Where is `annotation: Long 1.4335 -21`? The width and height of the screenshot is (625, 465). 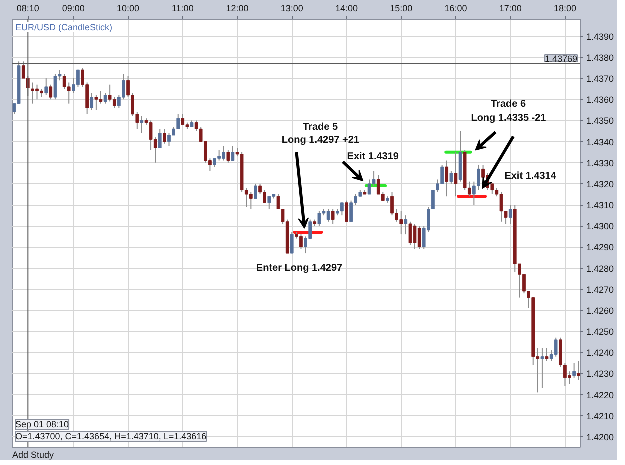
annotation: Long 1.4335 -21 is located at coordinates (509, 118).